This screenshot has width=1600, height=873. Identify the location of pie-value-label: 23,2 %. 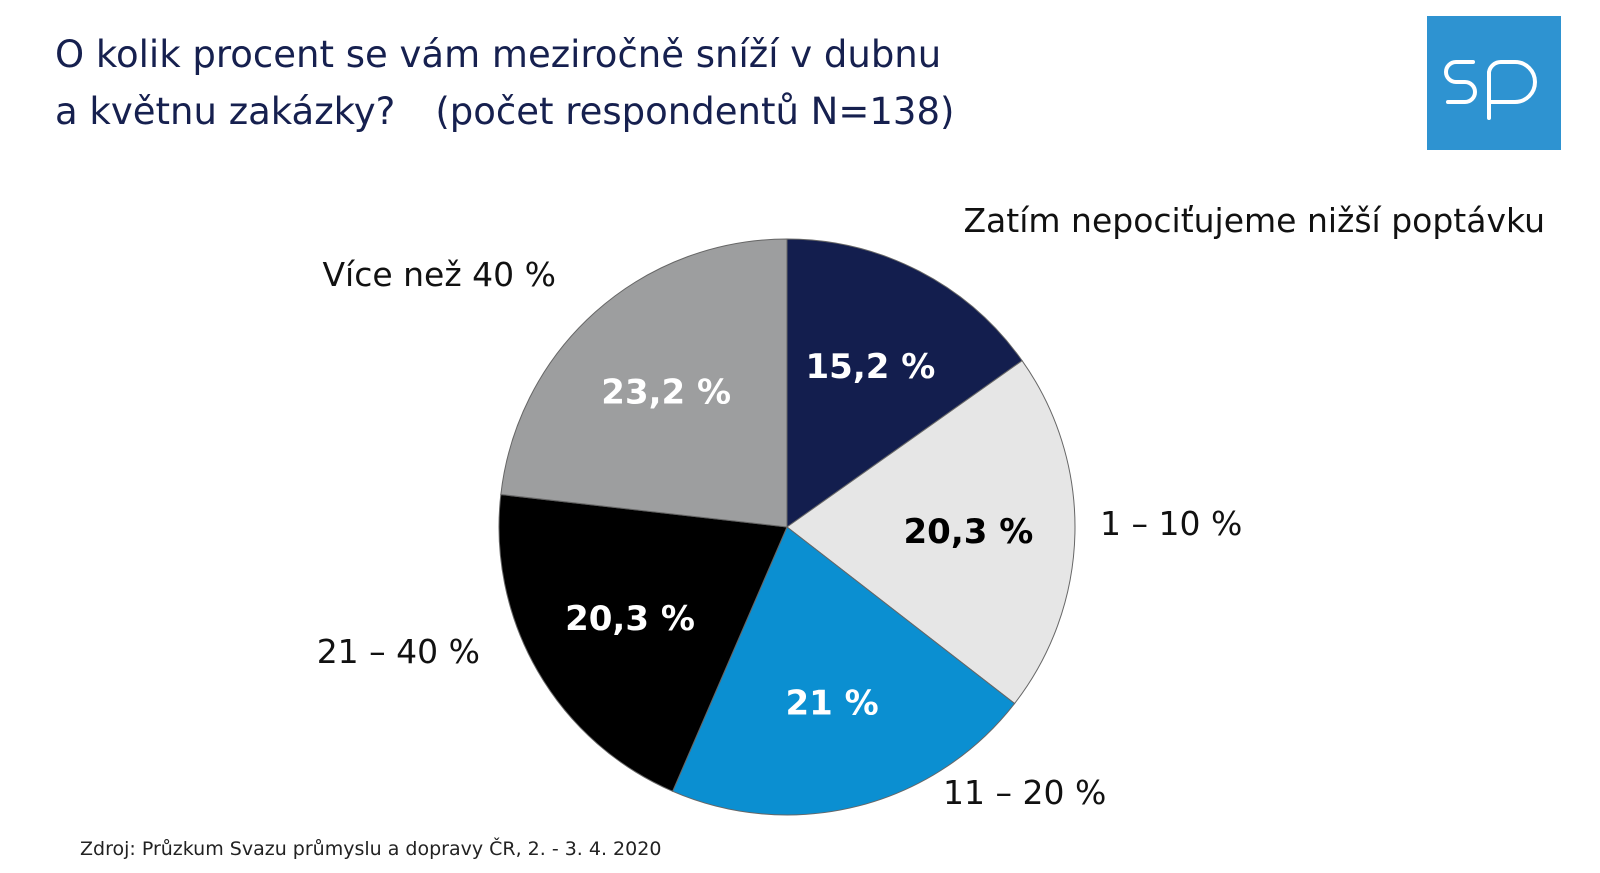
(666, 393).